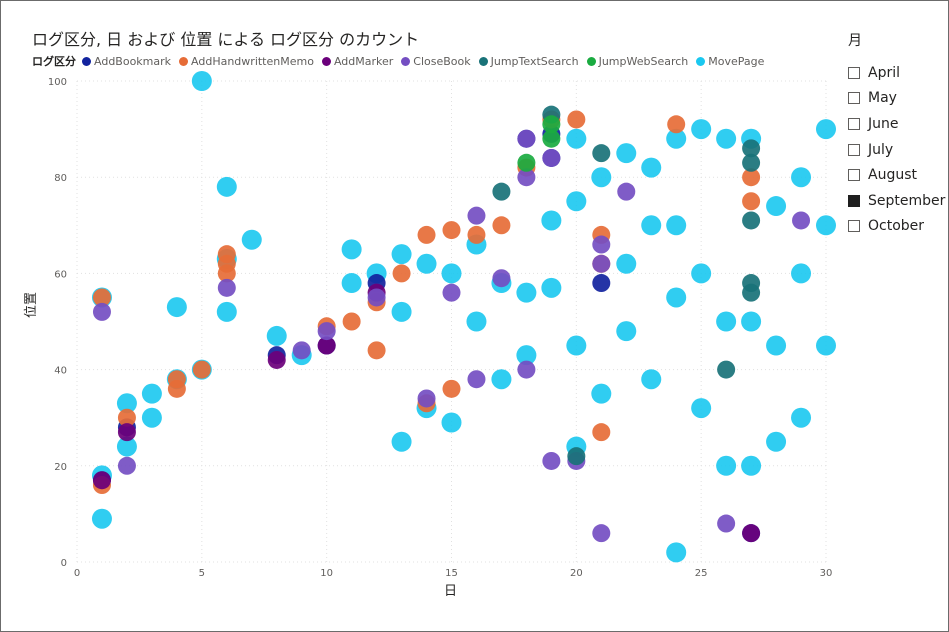 The width and height of the screenshot is (949, 632). Describe the element at coordinates (896, 73) in the screenshot. I see `slicer-option-april: April` at that location.